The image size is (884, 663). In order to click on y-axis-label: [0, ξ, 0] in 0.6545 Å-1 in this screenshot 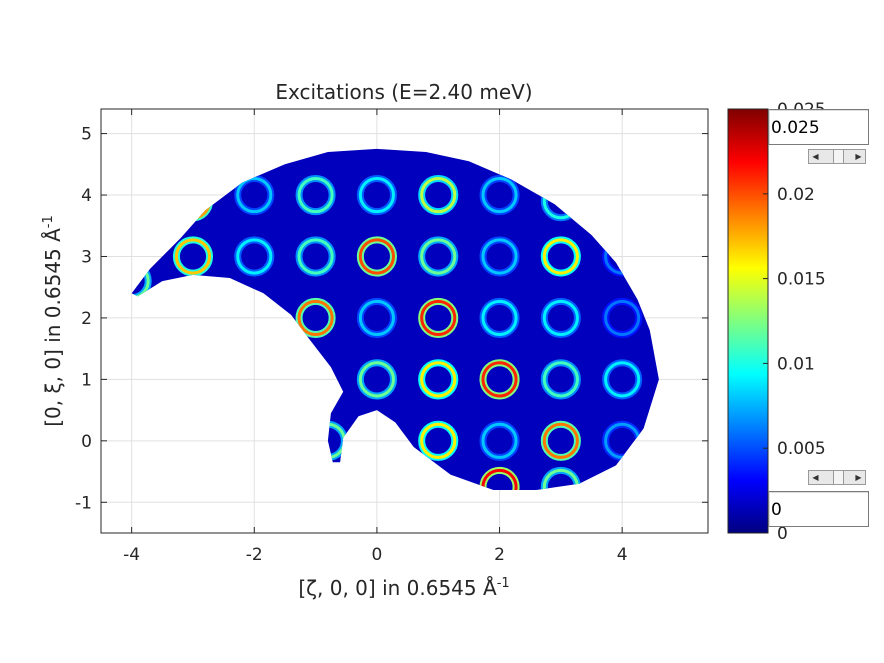, I will do `click(53, 321)`.